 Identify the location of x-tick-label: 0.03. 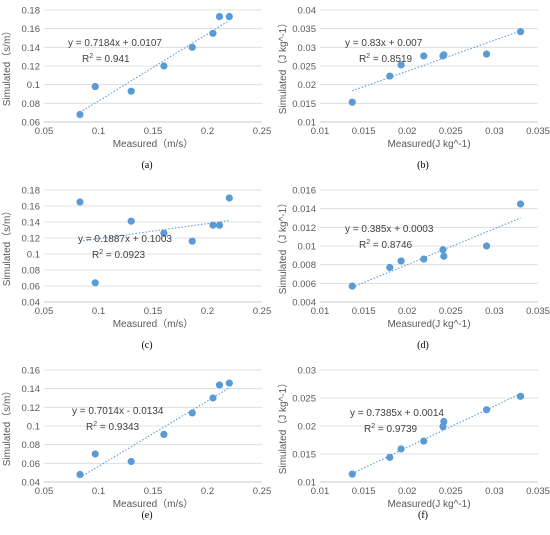
(494, 131).